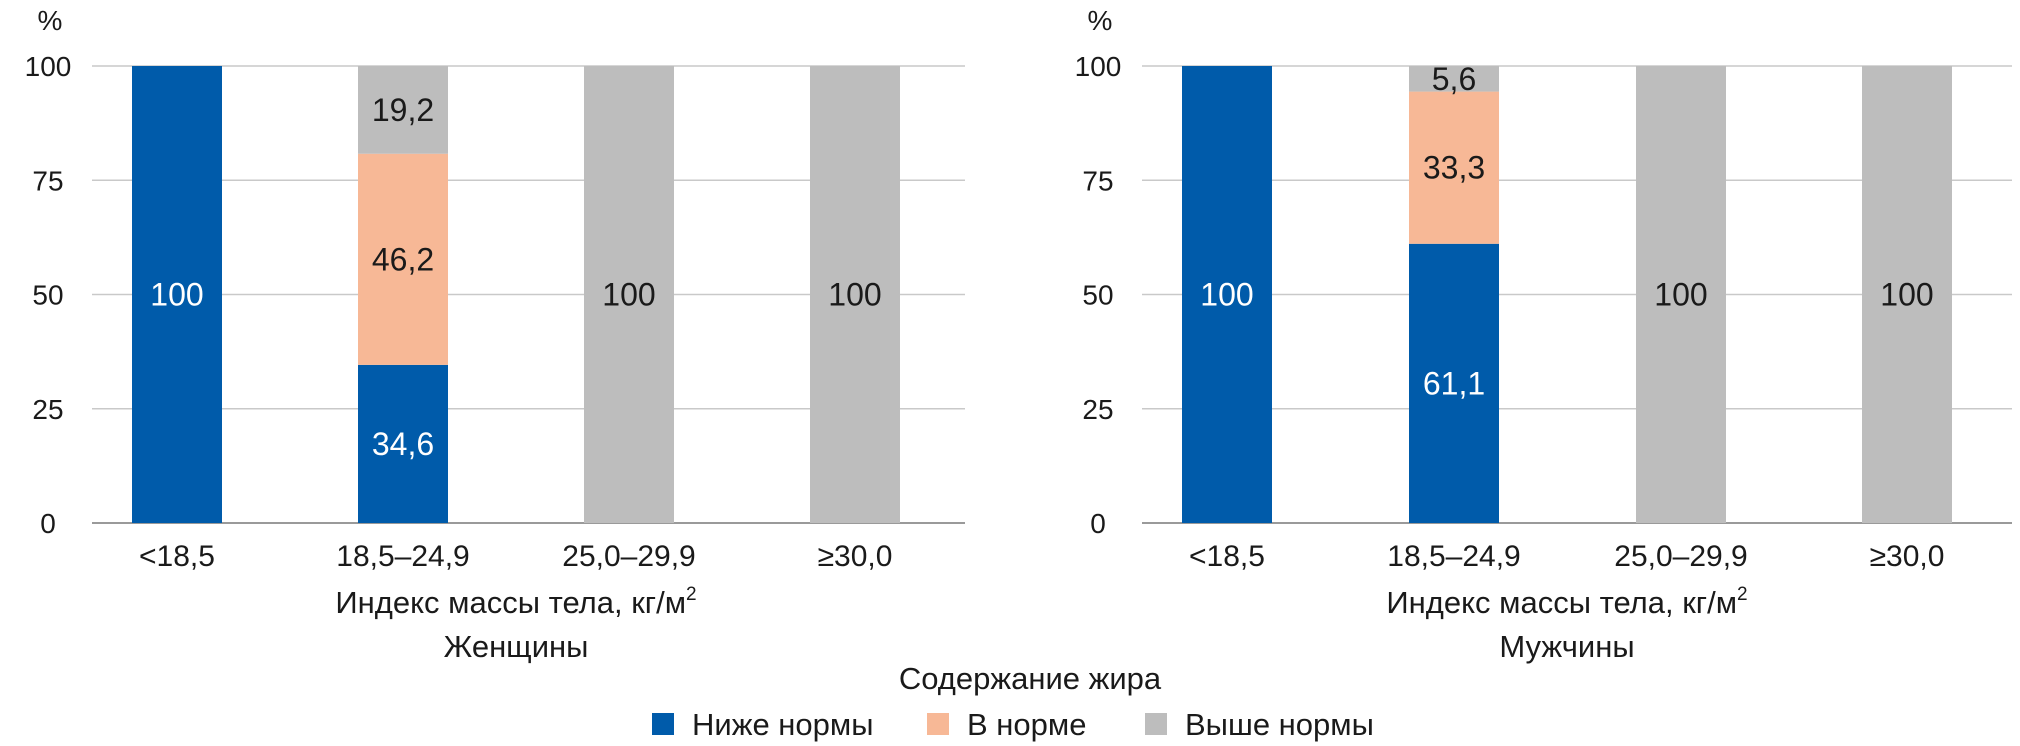 Image resolution: width=2020 pixels, height=746 pixels. I want to click on data-label: 5,6, so click(1454, 79).